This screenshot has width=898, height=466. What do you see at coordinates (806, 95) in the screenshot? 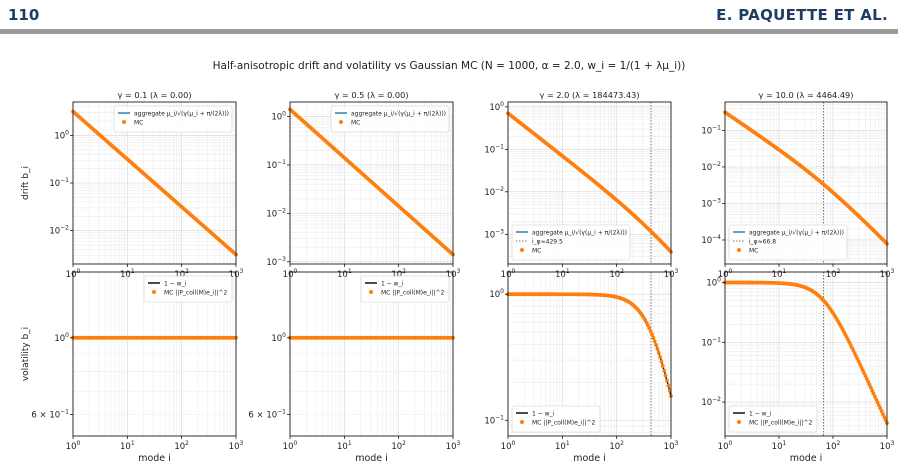
I see `panel-title: γ = 10.0 (λ = 4464.49)` at bounding box center [806, 95].